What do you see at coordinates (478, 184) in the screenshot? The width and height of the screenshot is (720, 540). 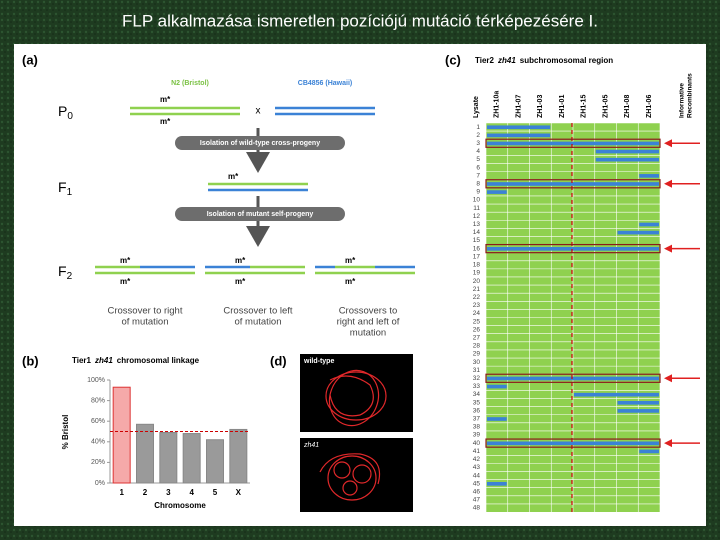 I see `lysate-label: 8` at bounding box center [478, 184].